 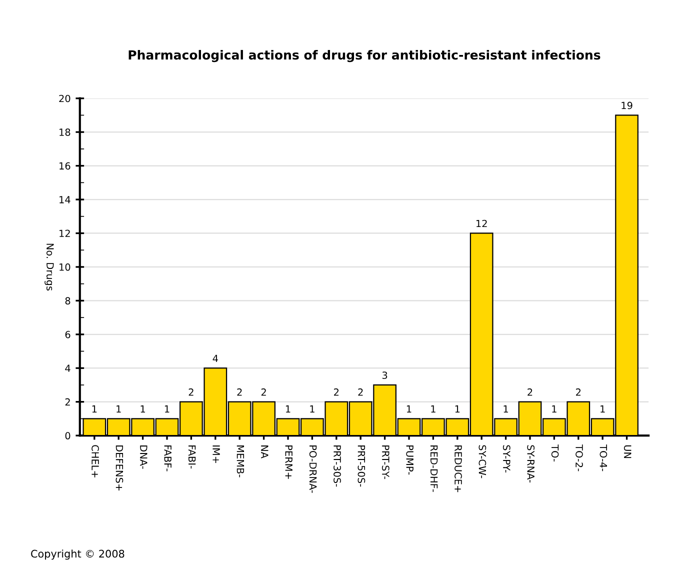 What do you see at coordinates (628, 451) in the screenshot?
I see `x-tick-label: UN` at bounding box center [628, 451].